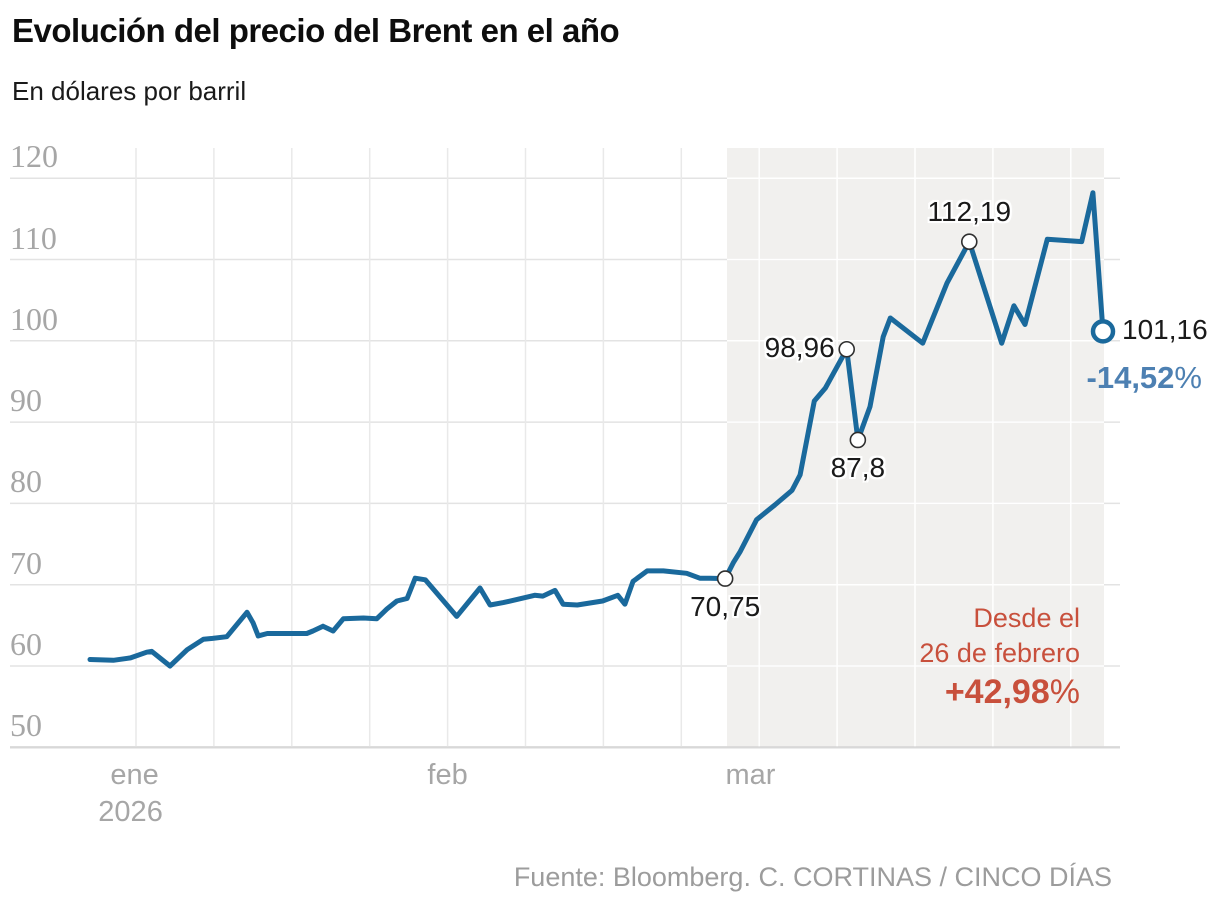  I want to click on highlight-note: Desde el 26 de febrero +42,98%, so click(999, 656).